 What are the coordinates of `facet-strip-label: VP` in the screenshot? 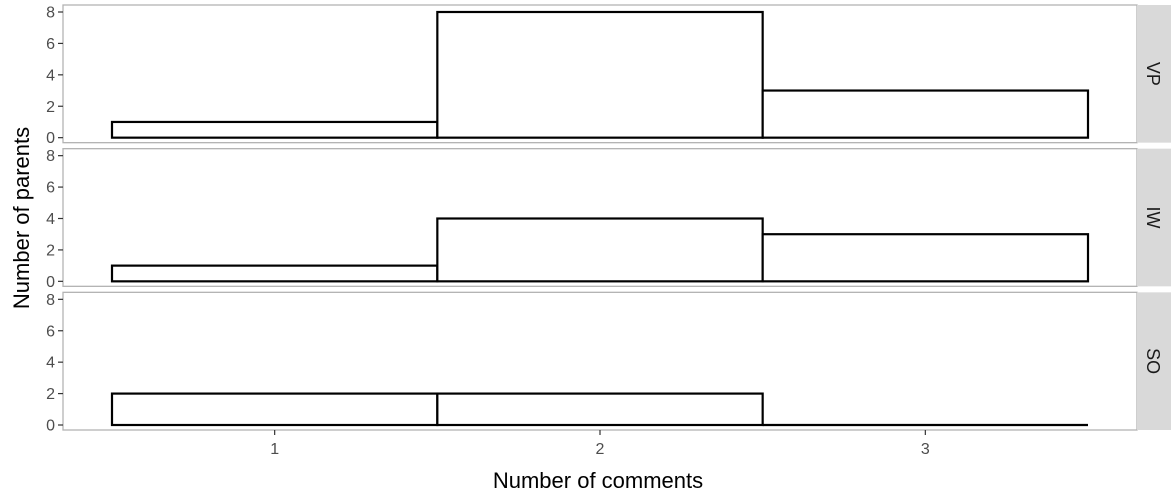 It's located at (1153, 74).